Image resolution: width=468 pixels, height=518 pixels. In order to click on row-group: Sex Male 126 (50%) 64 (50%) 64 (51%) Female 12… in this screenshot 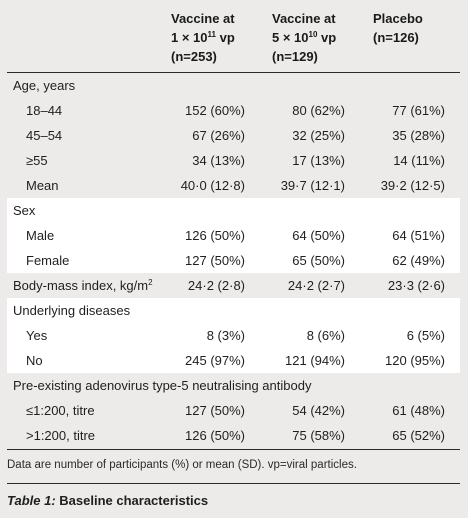, I will do `click(233, 235)`.